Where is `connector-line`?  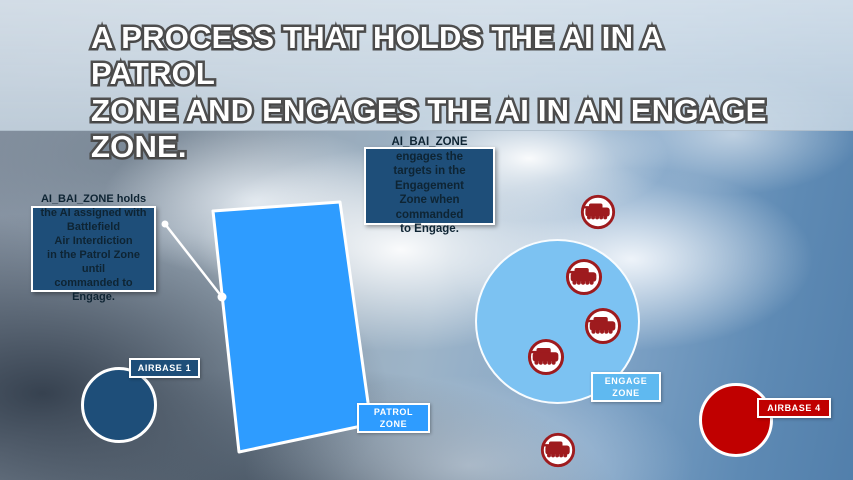 connector-line is located at coordinates (194, 261).